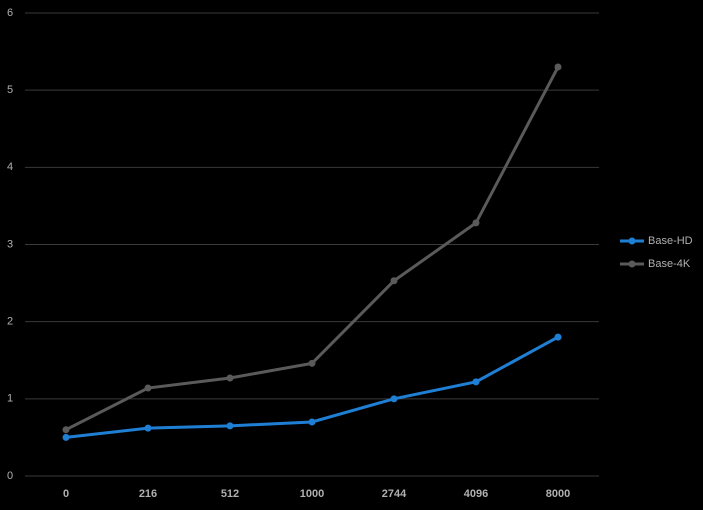 This screenshot has width=703, height=510. Describe the element at coordinates (10, 244) in the screenshot. I see `y-tick-label: 3` at that location.